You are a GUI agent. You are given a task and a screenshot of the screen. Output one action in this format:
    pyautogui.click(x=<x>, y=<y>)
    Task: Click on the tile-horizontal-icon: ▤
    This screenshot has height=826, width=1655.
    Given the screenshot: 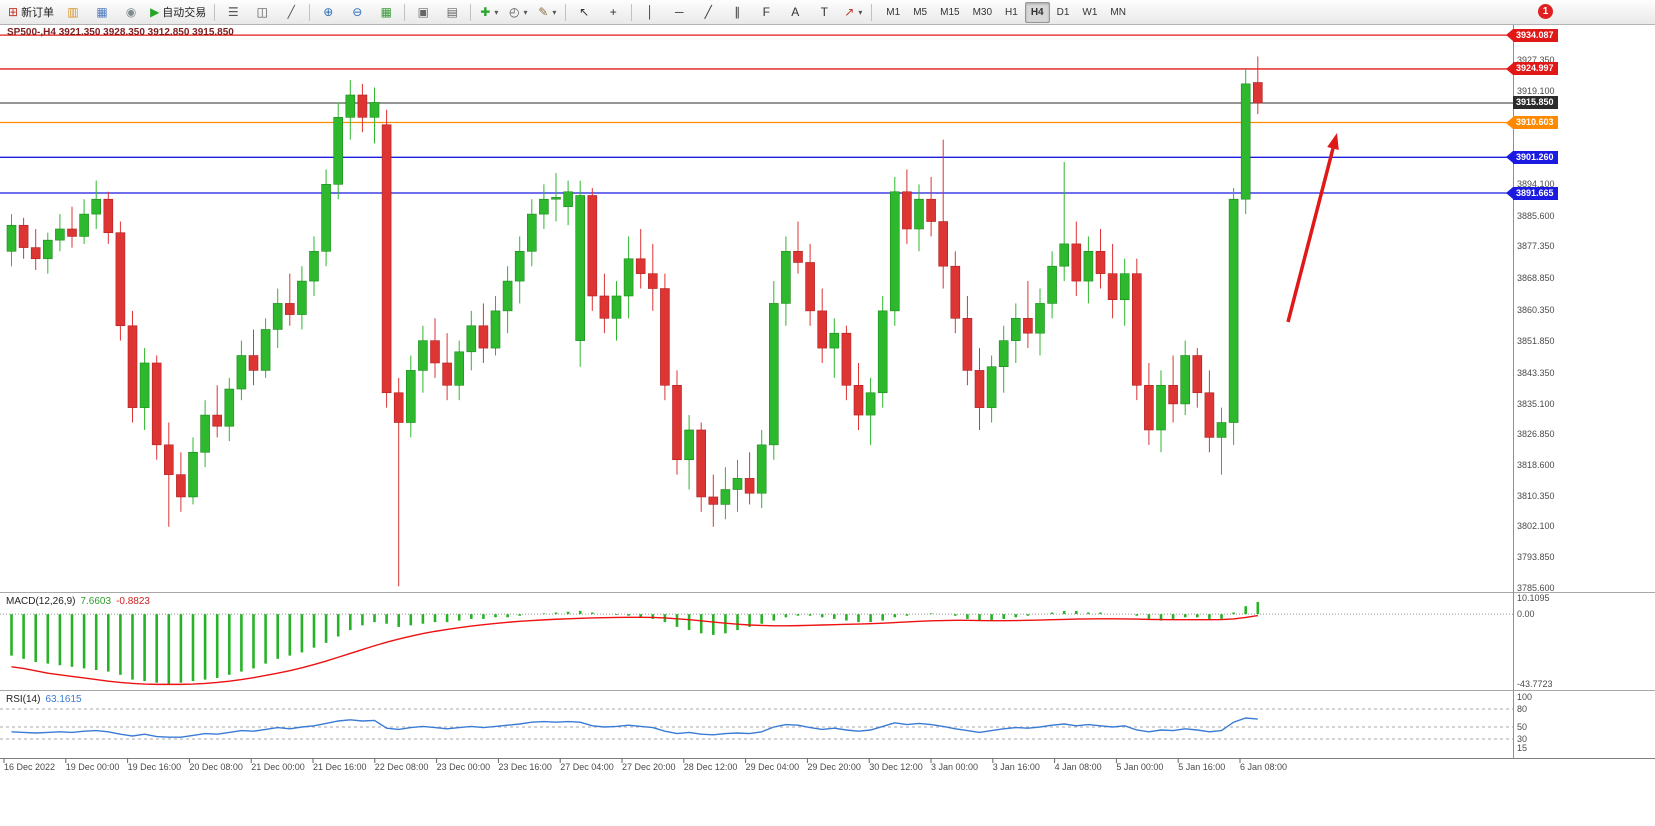 What is the action you would take?
    pyautogui.click(x=452, y=12)
    